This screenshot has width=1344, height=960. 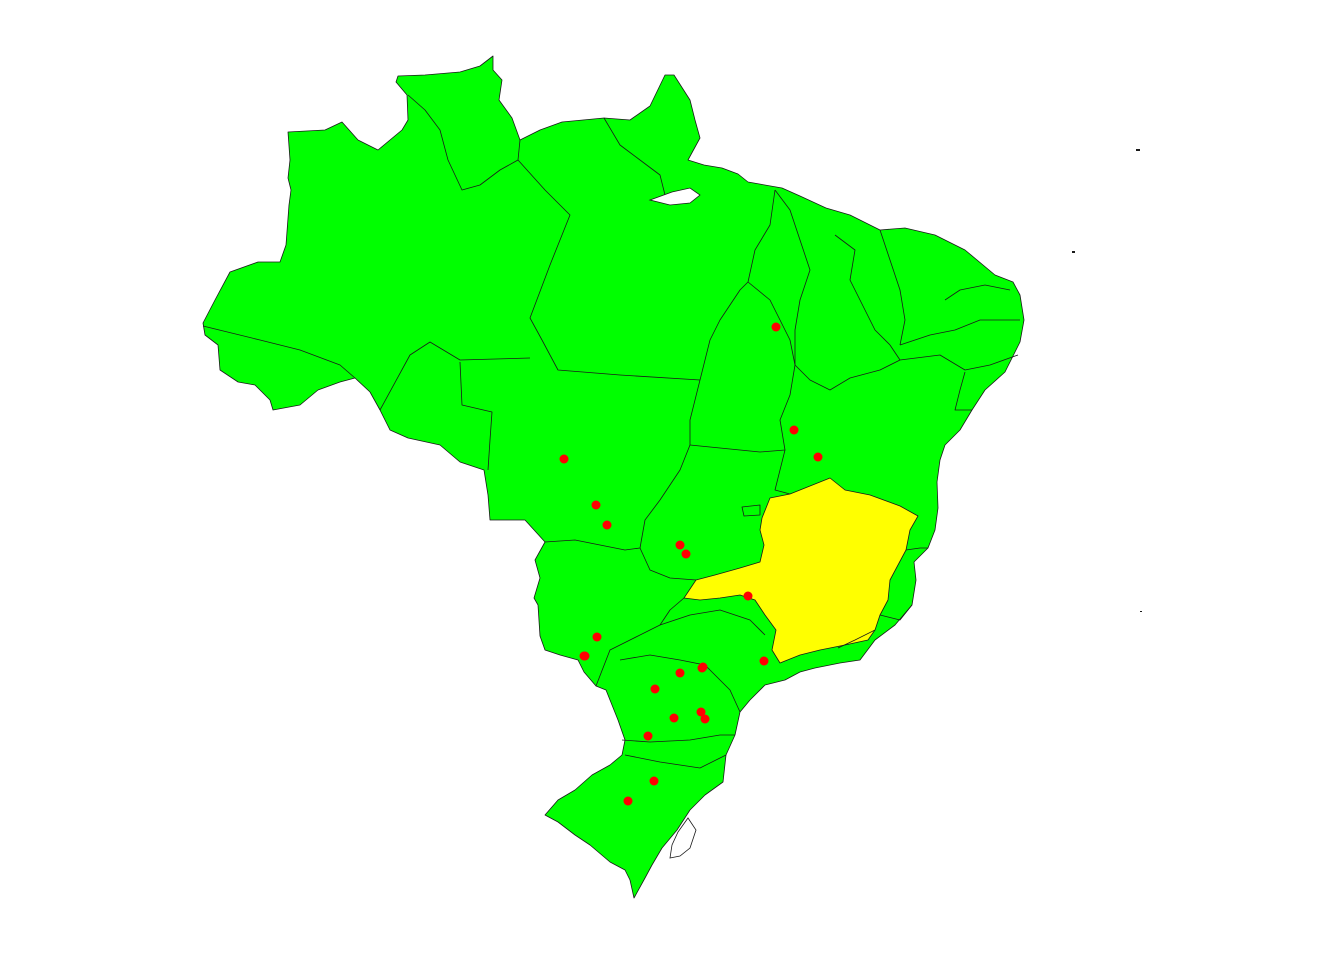 What do you see at coordinates (674, 196) in the screenshot?
I see `north-bay-inlet` at bounding box center [674, 196].